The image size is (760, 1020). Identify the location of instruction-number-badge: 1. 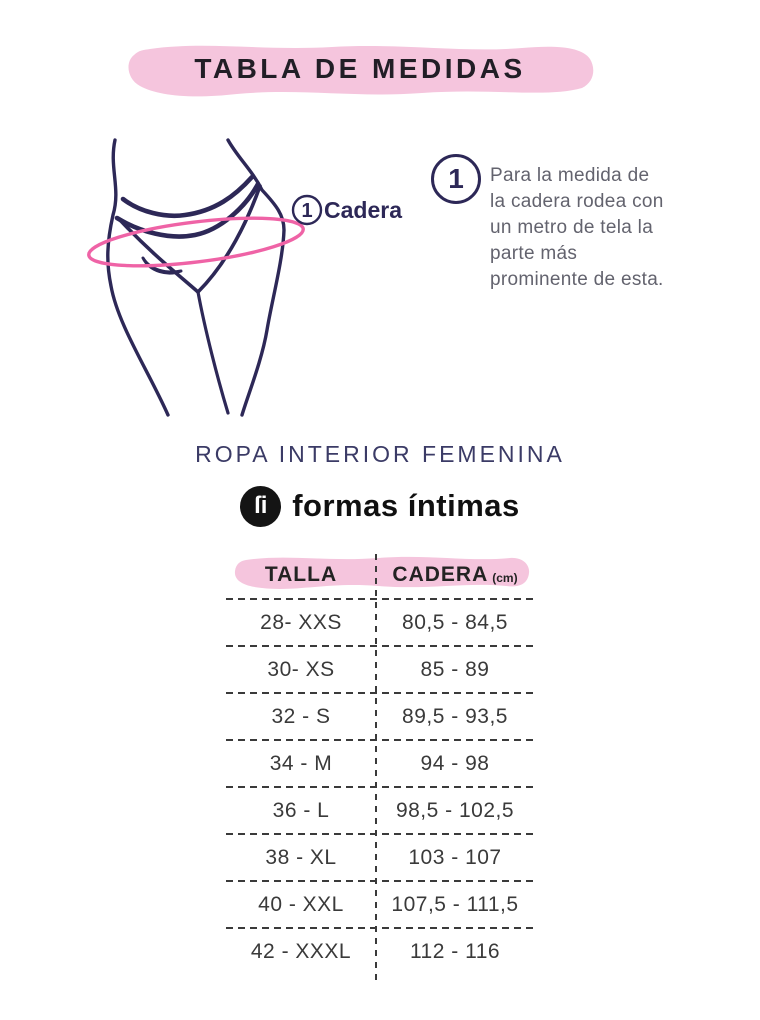
(456, 179).